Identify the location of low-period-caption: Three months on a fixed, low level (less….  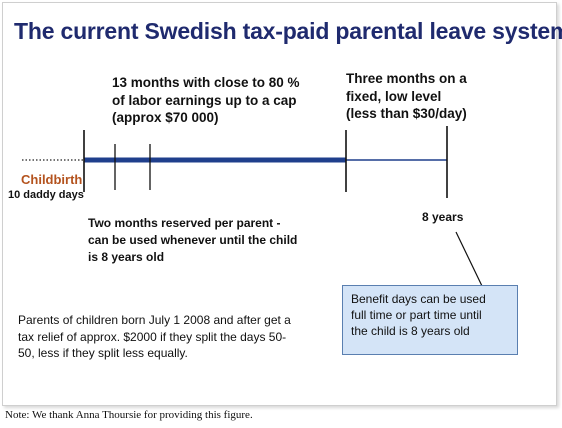
(406, 96).